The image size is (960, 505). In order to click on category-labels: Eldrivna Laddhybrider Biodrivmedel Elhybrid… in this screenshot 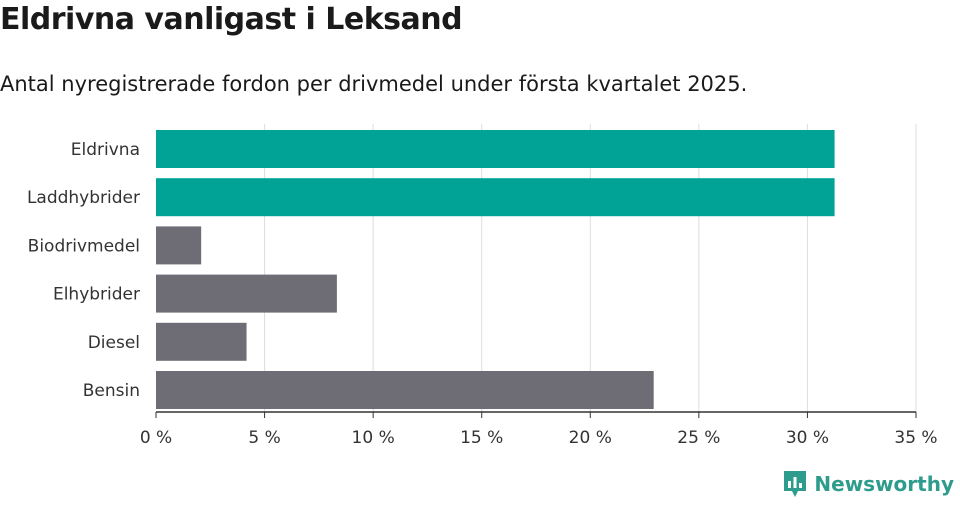, I will do `click(83, 270)`.